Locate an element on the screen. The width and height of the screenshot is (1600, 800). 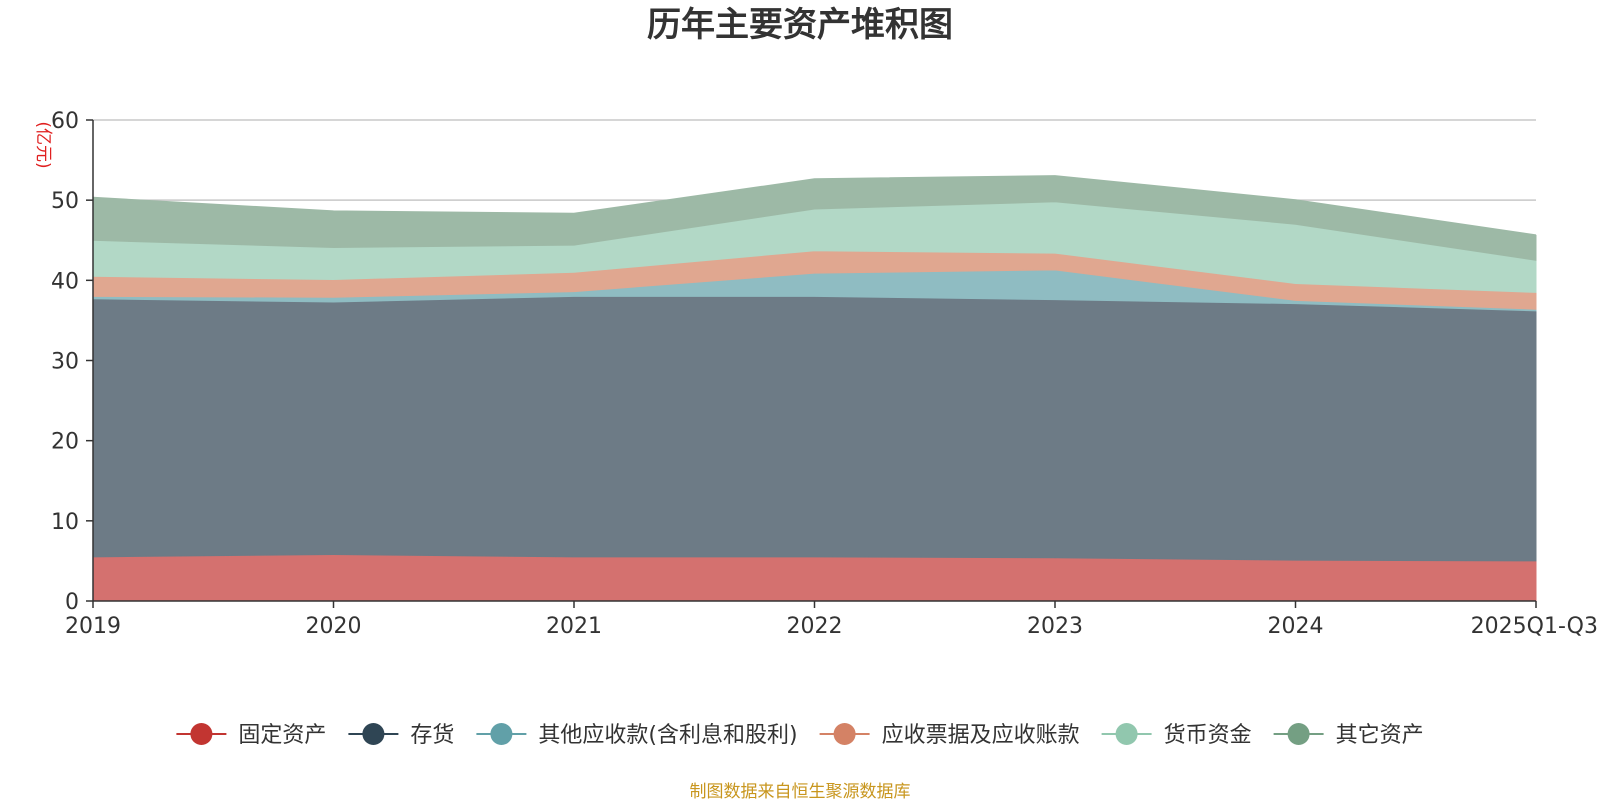
x-tick-label: 2024 is located at coordinates (1296, 626).